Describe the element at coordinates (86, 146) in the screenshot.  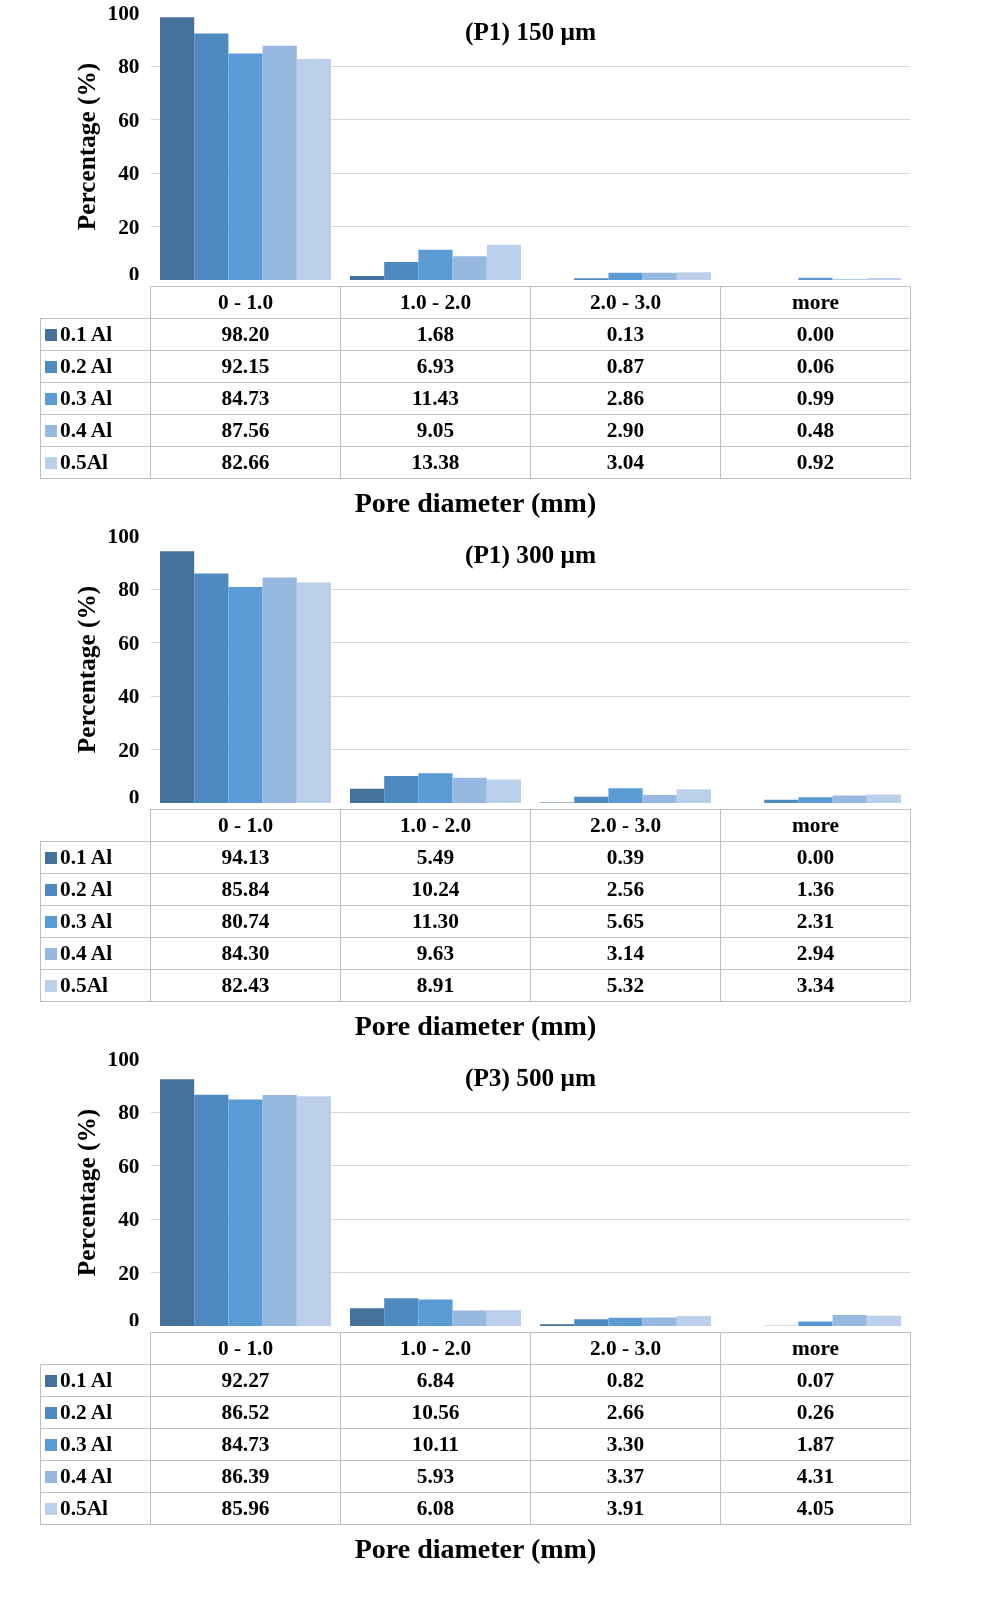
I see `y-axis-title: Percentage (%)` at that location.